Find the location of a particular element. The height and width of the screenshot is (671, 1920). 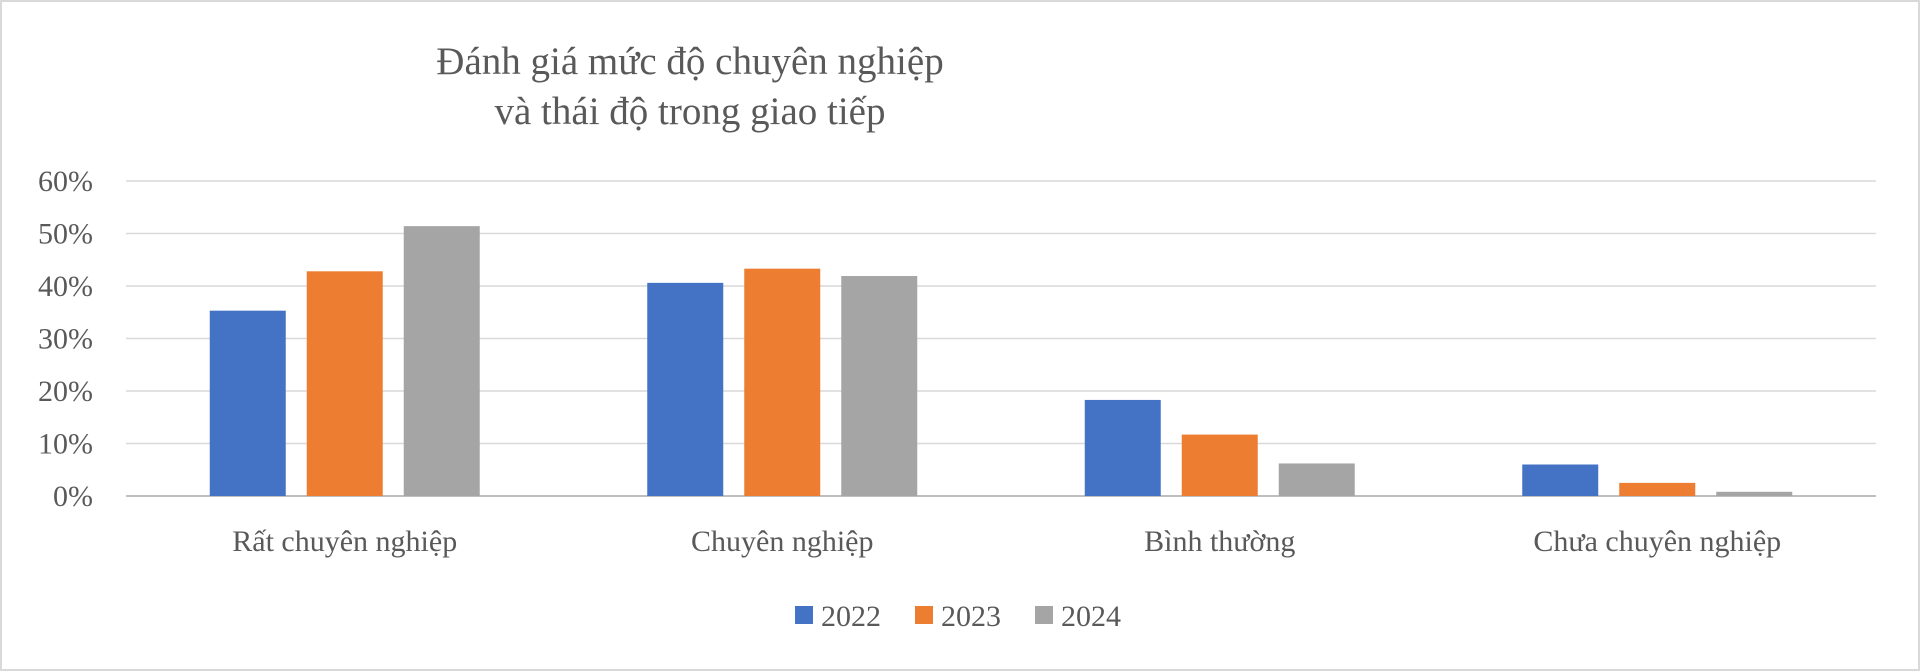

y-tick-label: 60% is located at coordinates (65, 181).